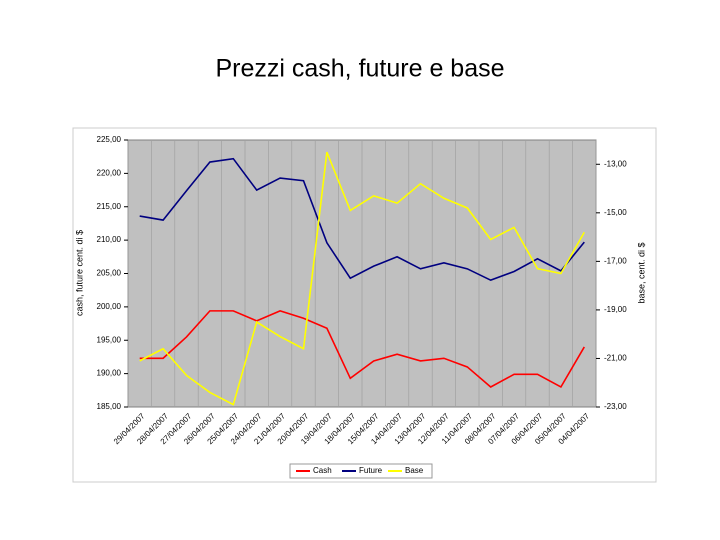  I want to click on y2-tick-label: -23,00, so click(615, 406).